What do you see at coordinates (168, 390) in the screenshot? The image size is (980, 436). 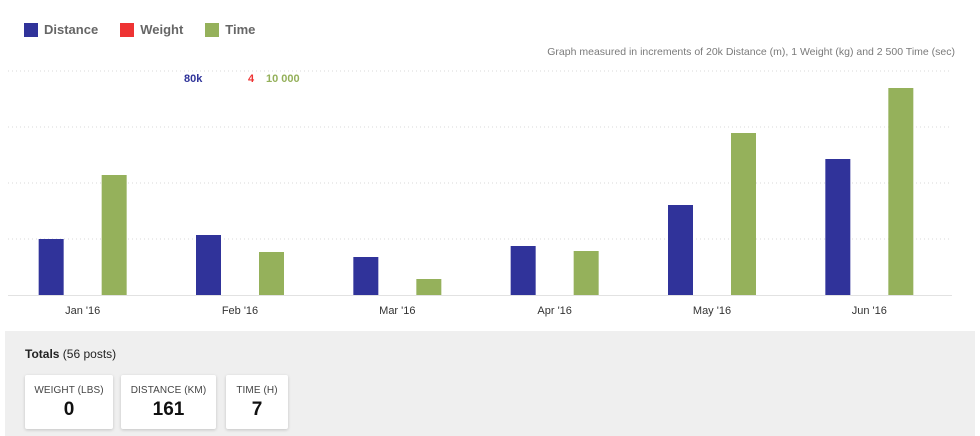 I see `stat-label-distance: DISTANCE (KM)` at bounding box center [168, 390].